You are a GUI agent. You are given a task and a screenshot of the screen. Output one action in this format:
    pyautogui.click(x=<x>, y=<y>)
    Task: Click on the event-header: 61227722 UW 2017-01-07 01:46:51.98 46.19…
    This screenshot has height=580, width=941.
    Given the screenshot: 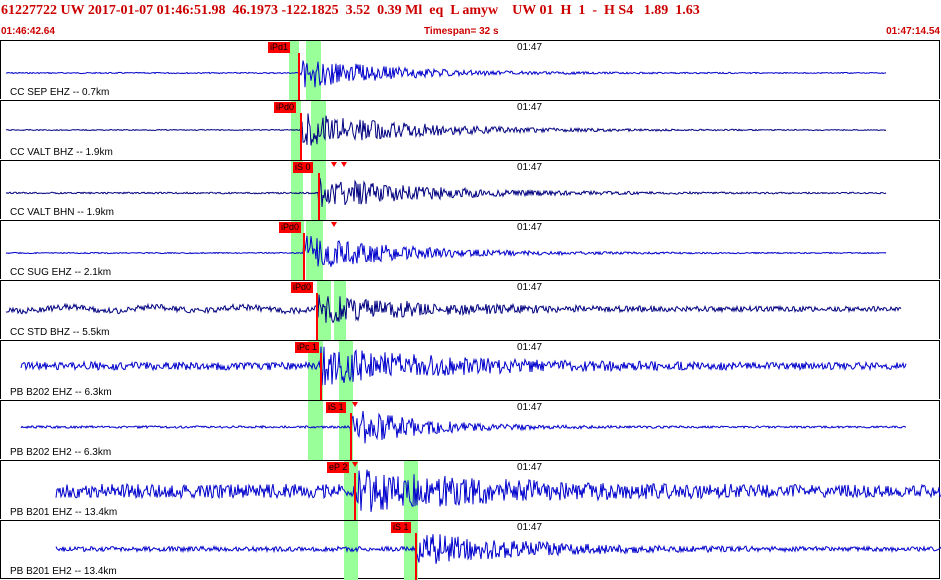 What is the action you would take?
    pyautogui.click(x=470, y=13)
    